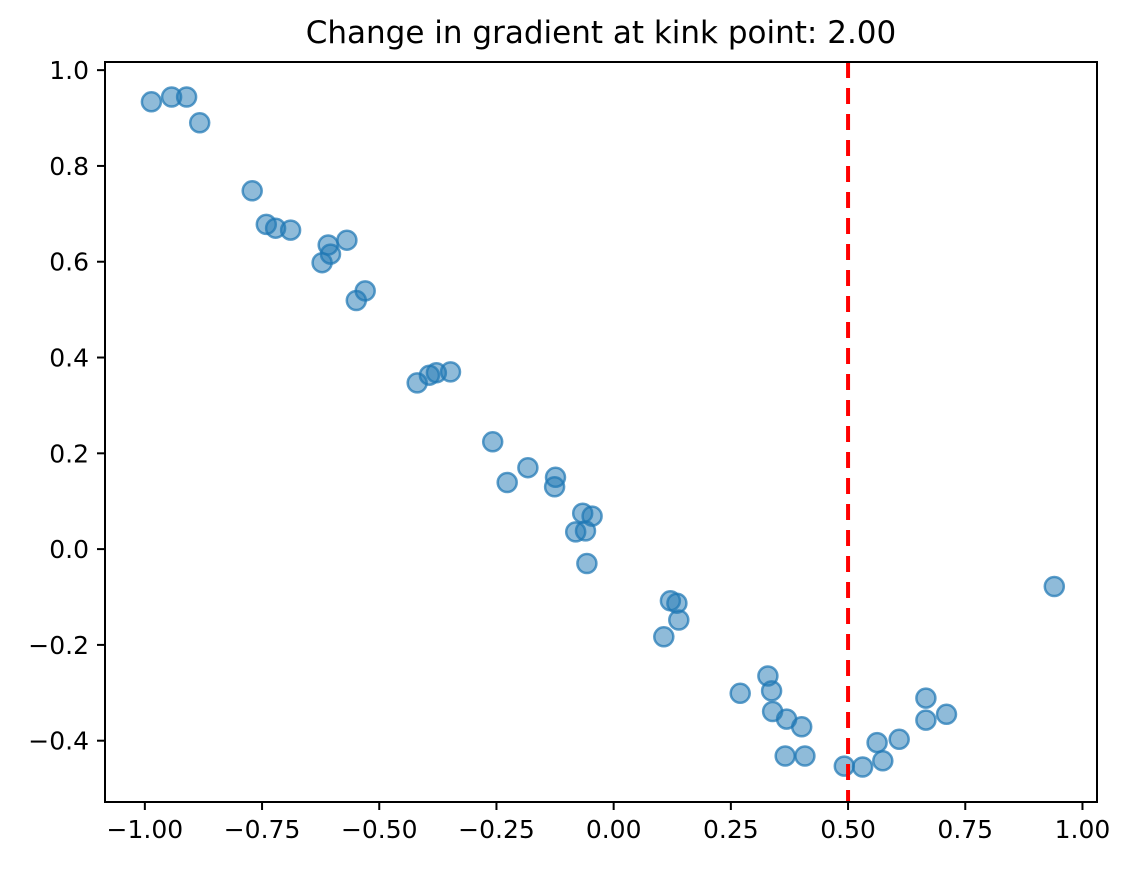  Describe the element at coordinates (496, 829) in the screenshot. I see `x-tick-label: −0.25` at that location.